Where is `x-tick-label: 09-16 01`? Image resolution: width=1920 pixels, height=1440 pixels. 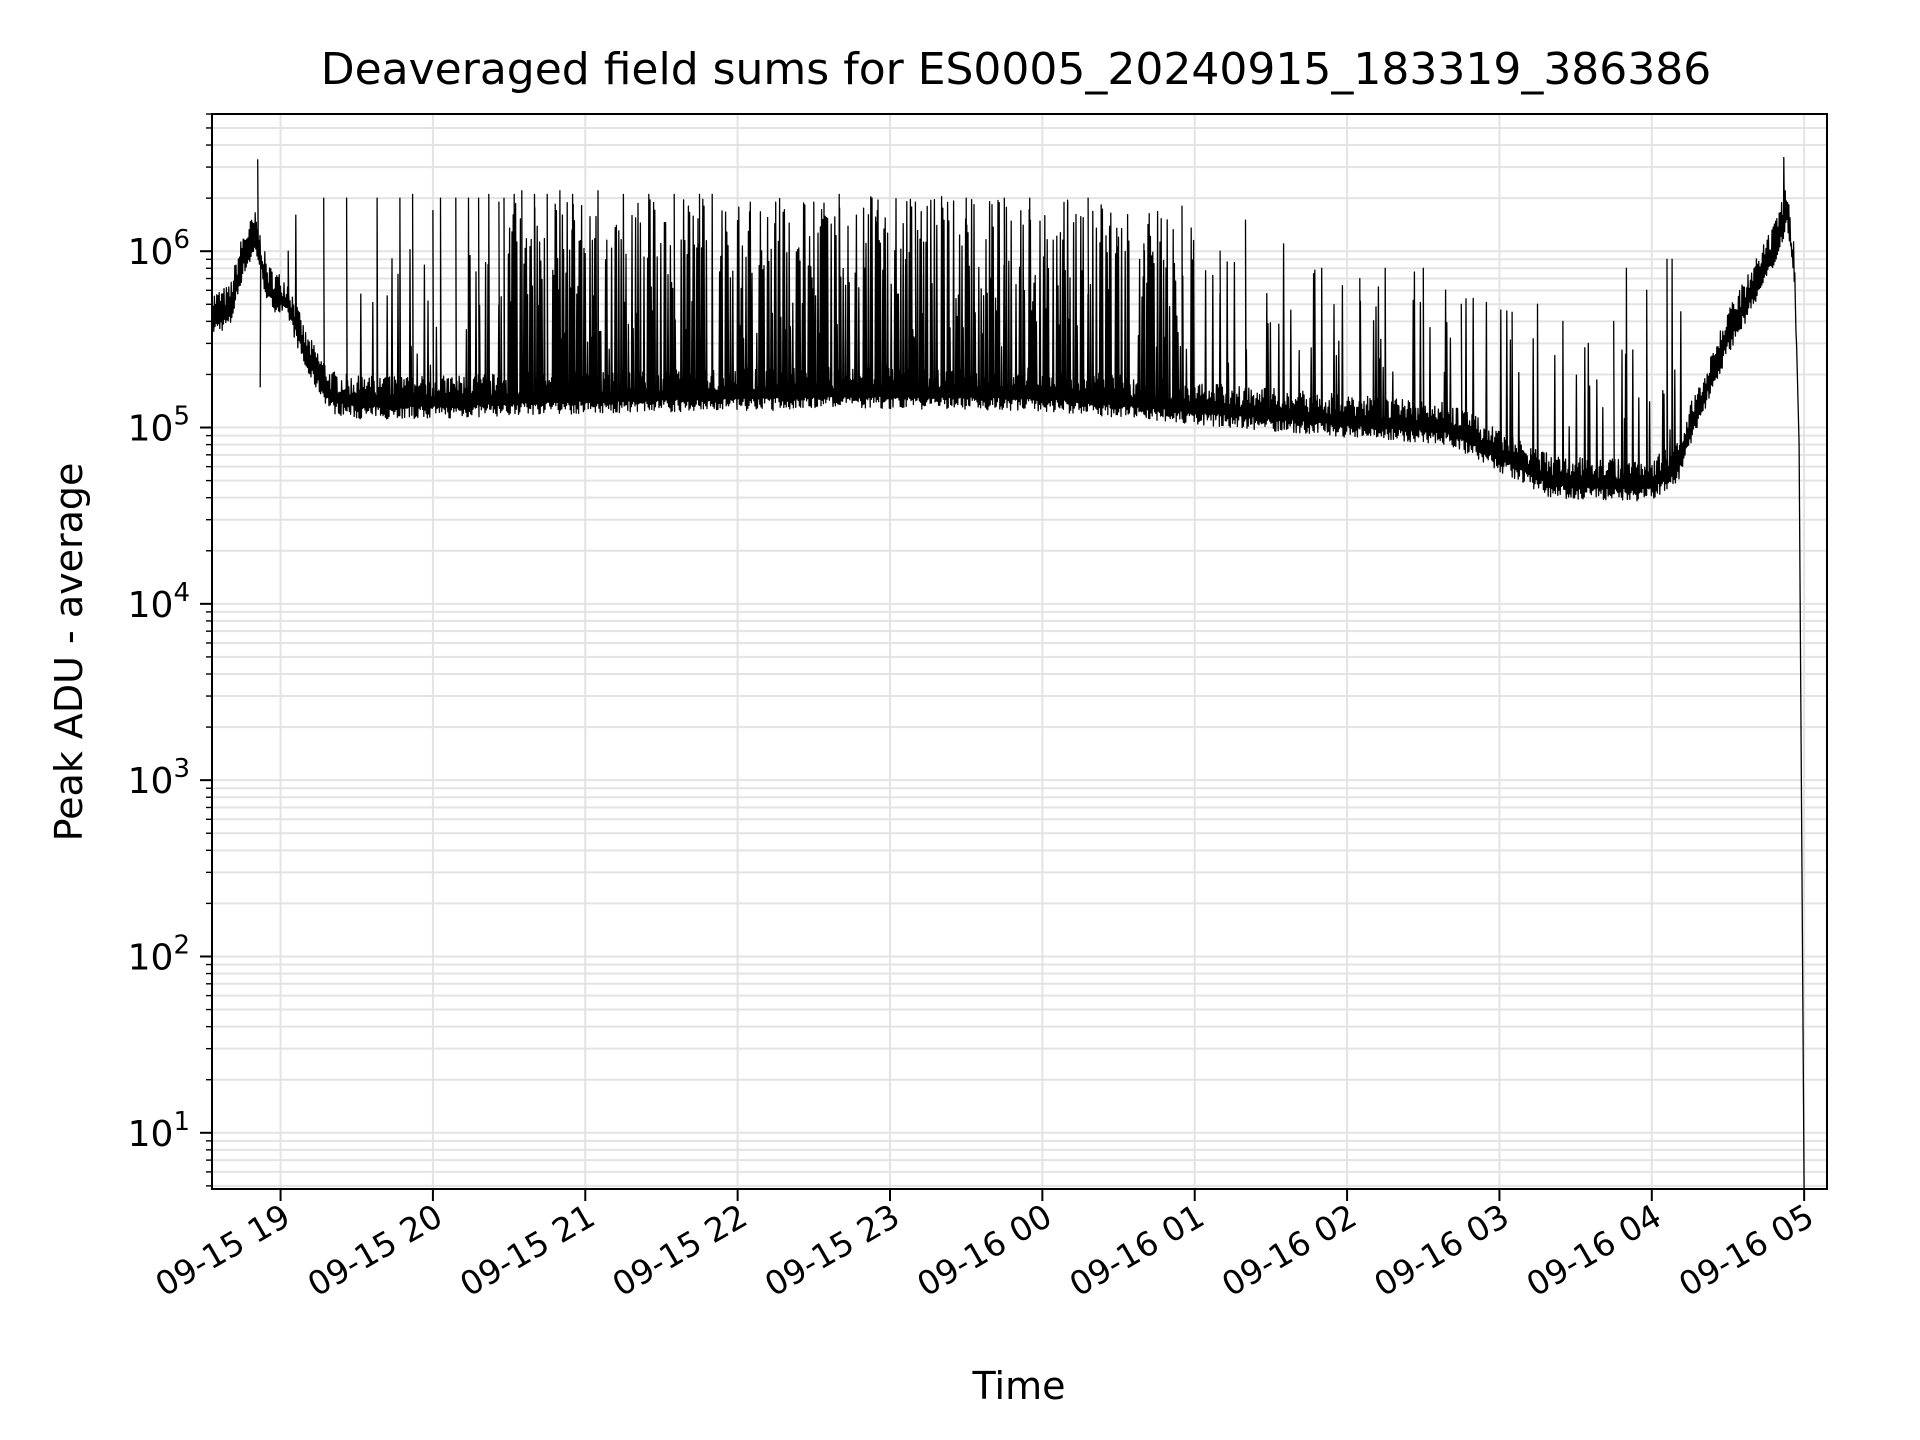 x-tick-label: 09-16 01 is located at coordinates (1137, 1250).